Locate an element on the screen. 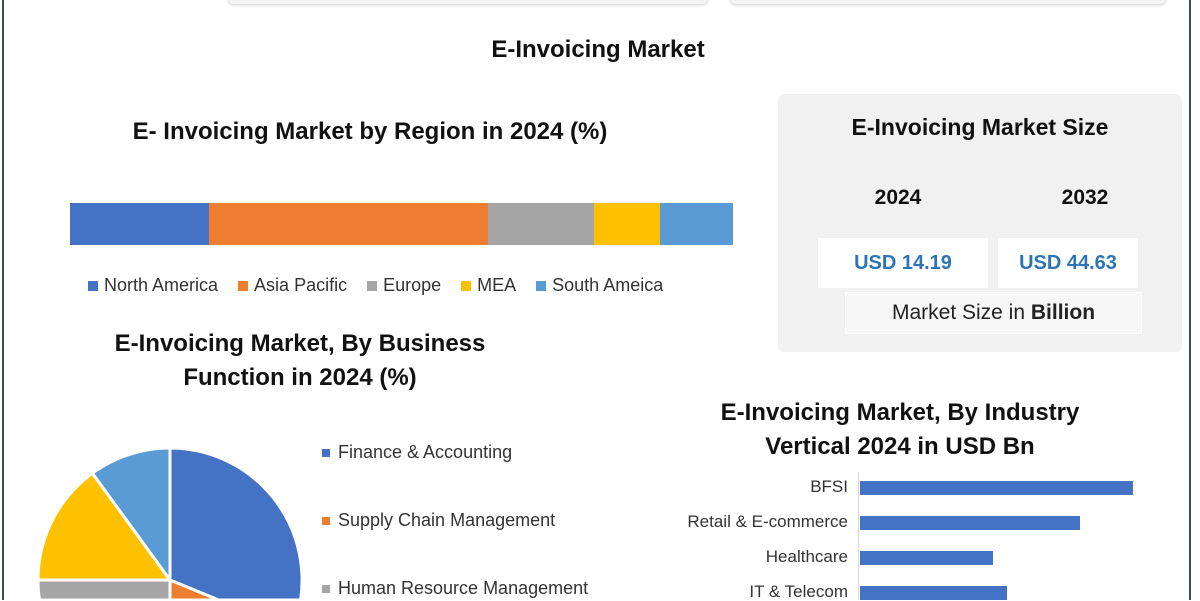 Image resolution: width=1200 pixels, height=601 pixels. region-legend-item: Europe is located at coordinates (404, 285).